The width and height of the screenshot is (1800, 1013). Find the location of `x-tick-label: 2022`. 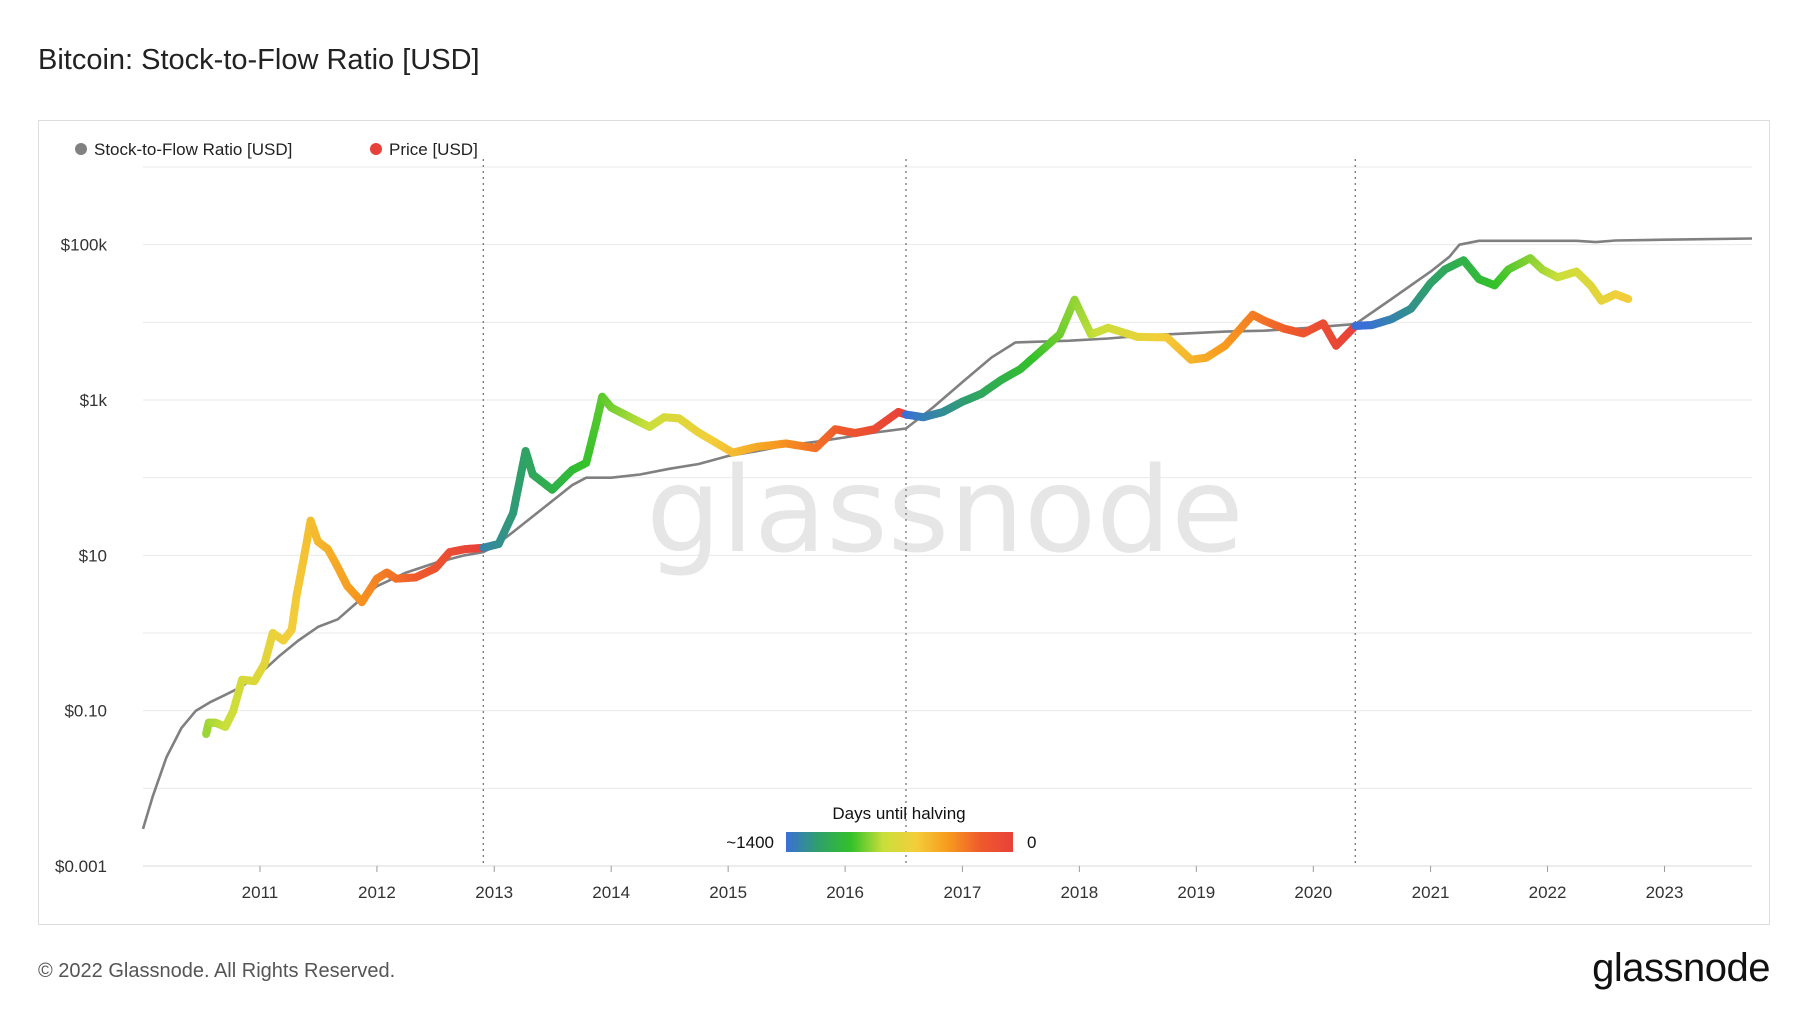

x-tick-label: 2022 is located at coordinates (1548, 892).